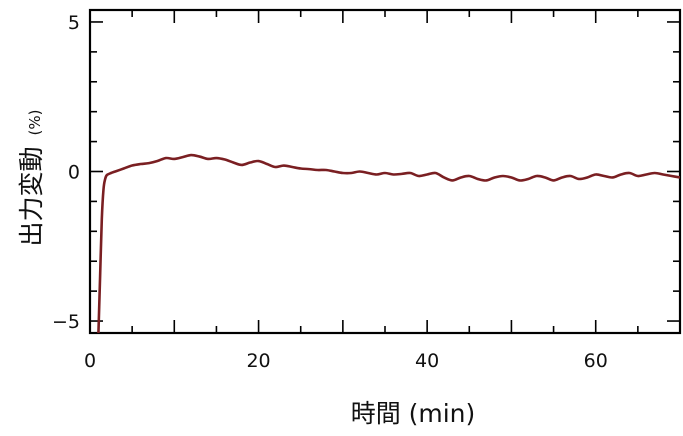  Describe the element at coordinates (427, 361) in the screenshot. I see `x-tick-label: 40` at that location.